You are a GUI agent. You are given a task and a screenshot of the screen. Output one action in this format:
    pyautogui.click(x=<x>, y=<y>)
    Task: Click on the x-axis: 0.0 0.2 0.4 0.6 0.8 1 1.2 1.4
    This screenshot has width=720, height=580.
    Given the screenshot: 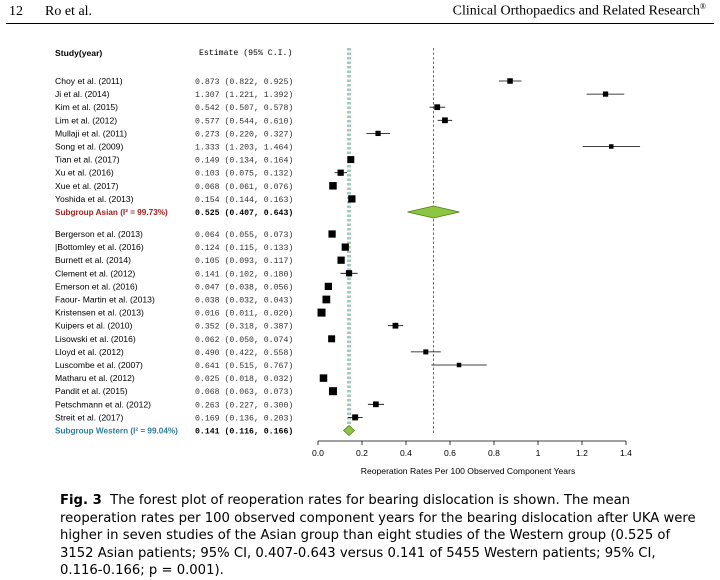 What is the action you would take?
    pyautogui.click(x=472, y=449)
    